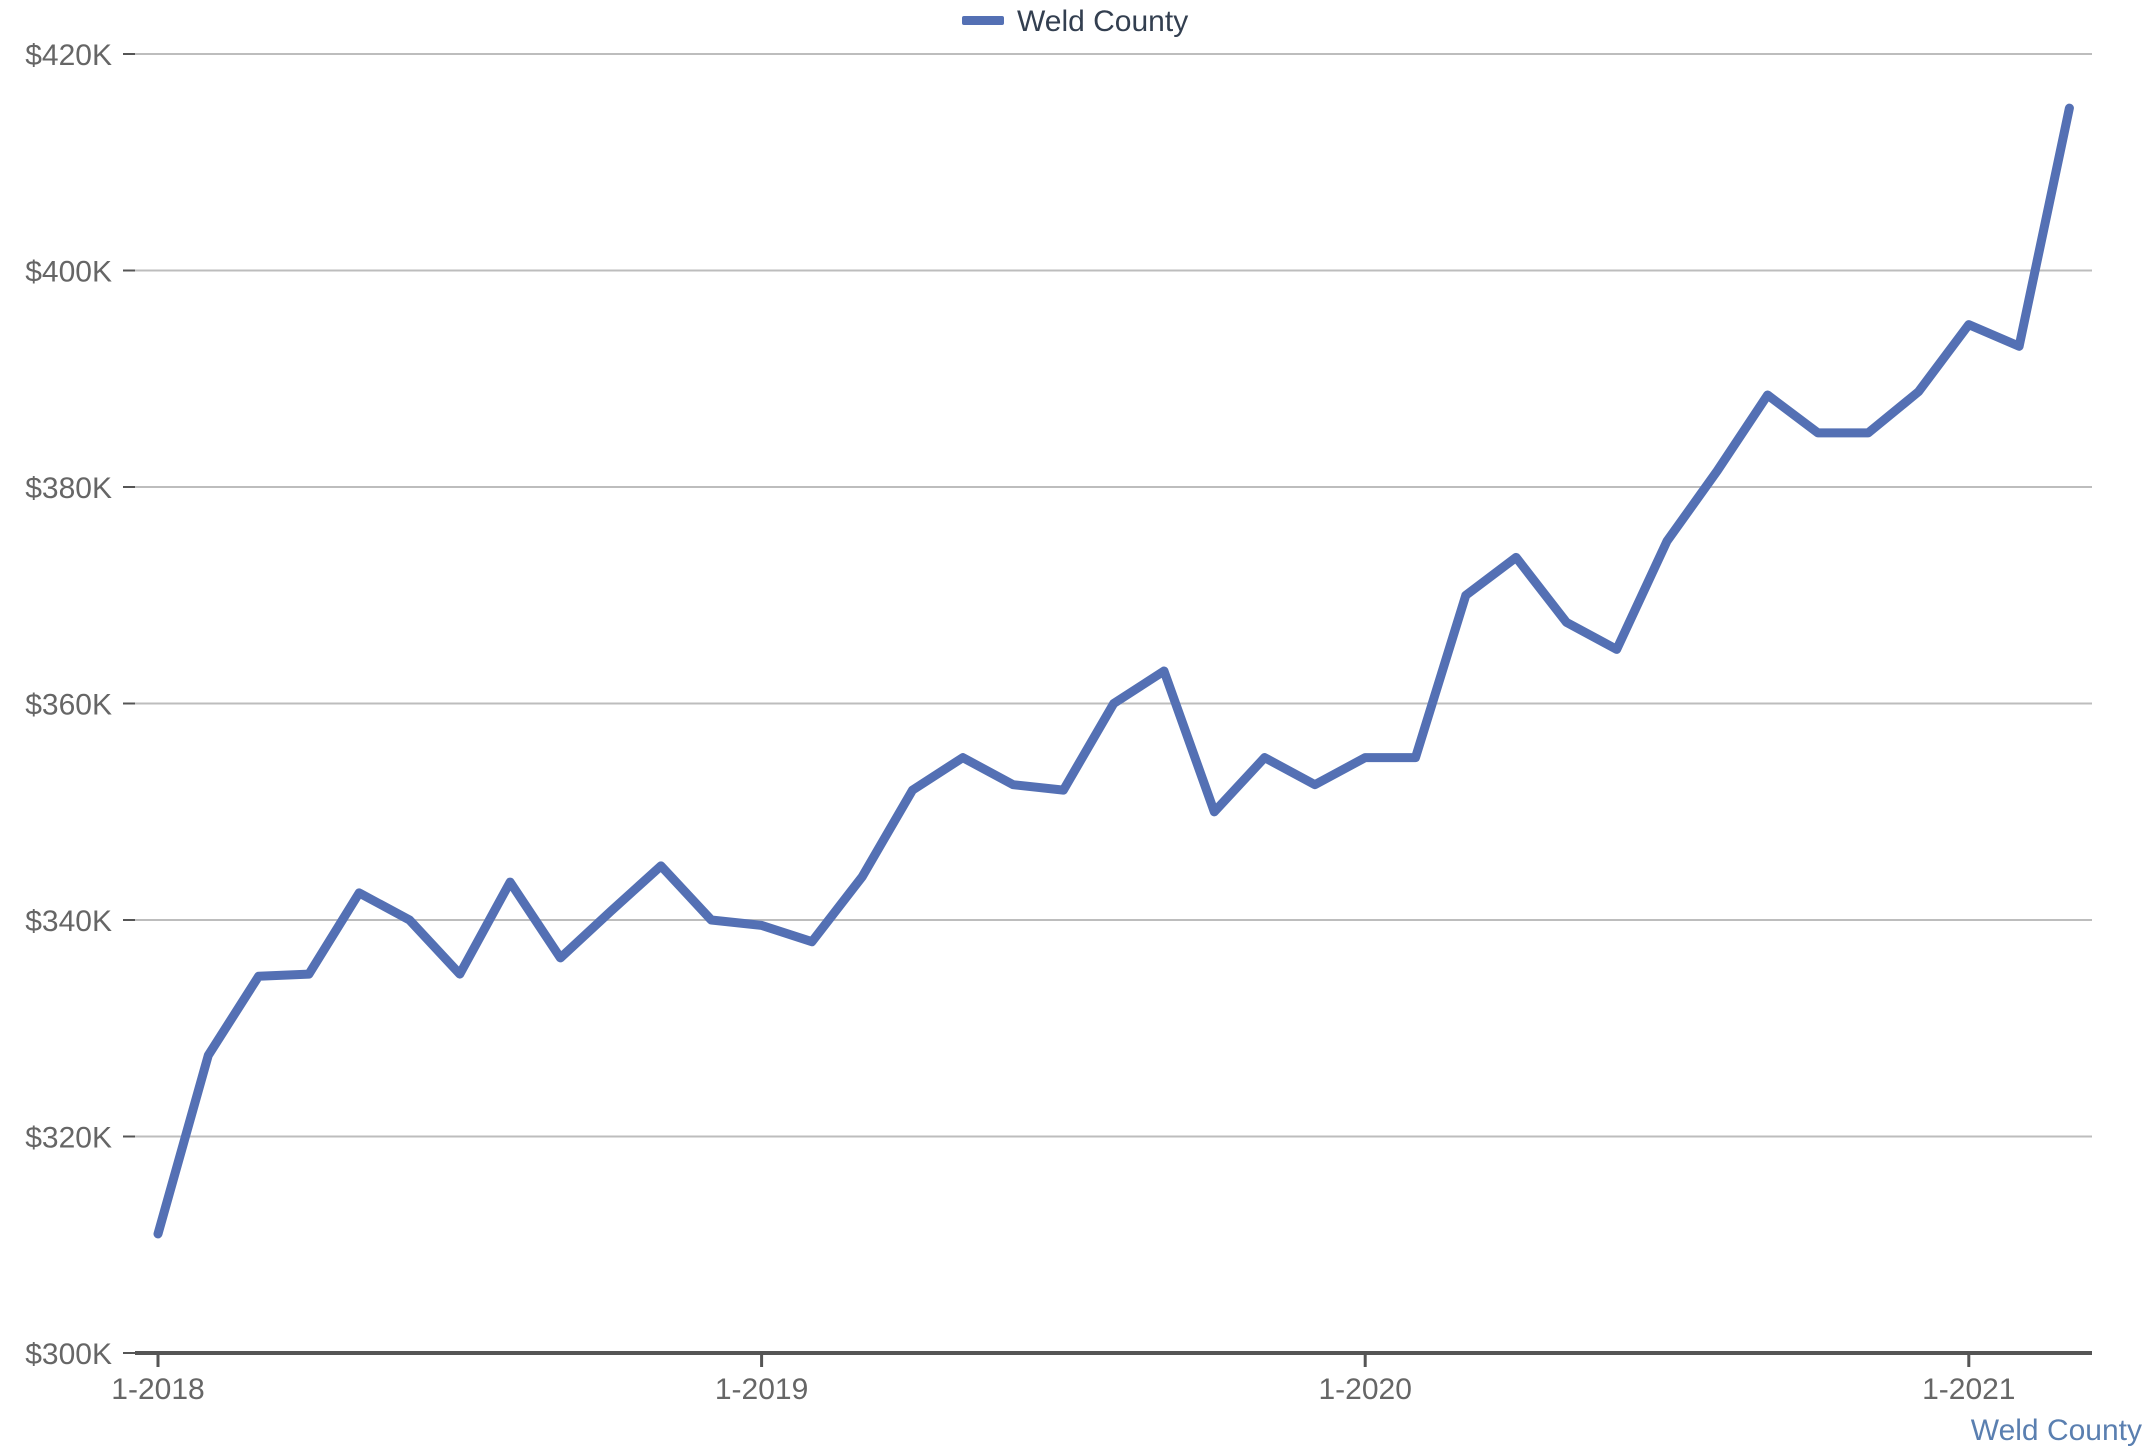 This screenshot has height=1447, width=2154. Describe the element at coordinates (68, 272) in the screenshot. I see `y-tick-label: $400K` at that location.